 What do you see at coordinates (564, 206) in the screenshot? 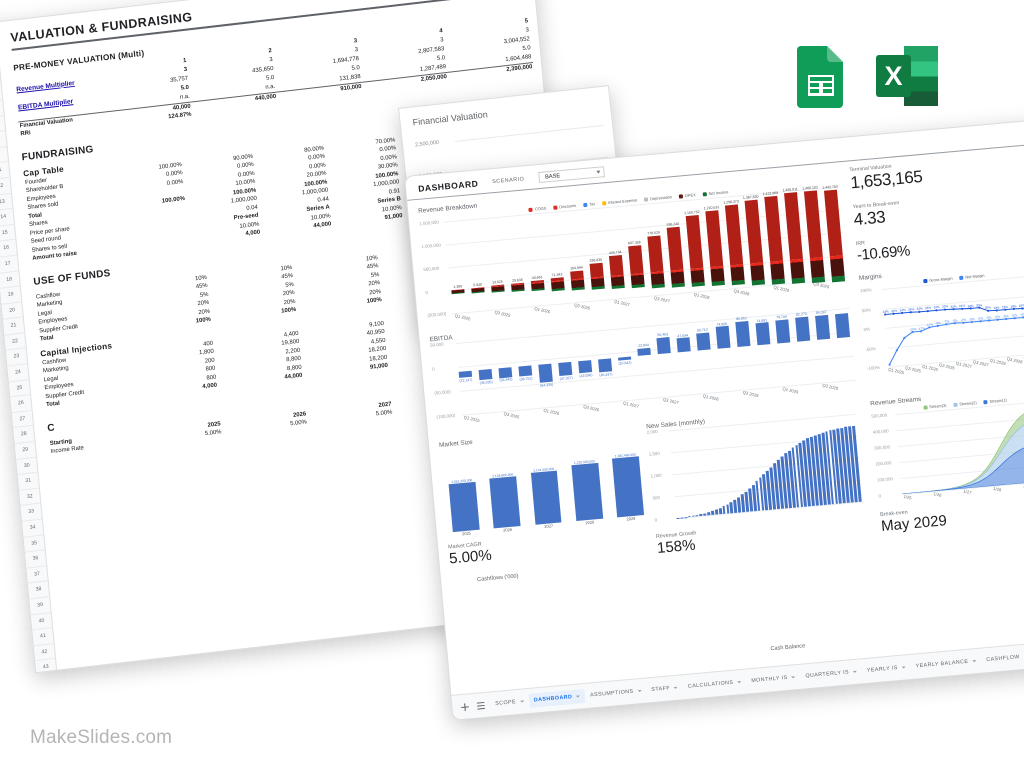
I see `legend-item: Discounts` at bounding box center [564, 206].